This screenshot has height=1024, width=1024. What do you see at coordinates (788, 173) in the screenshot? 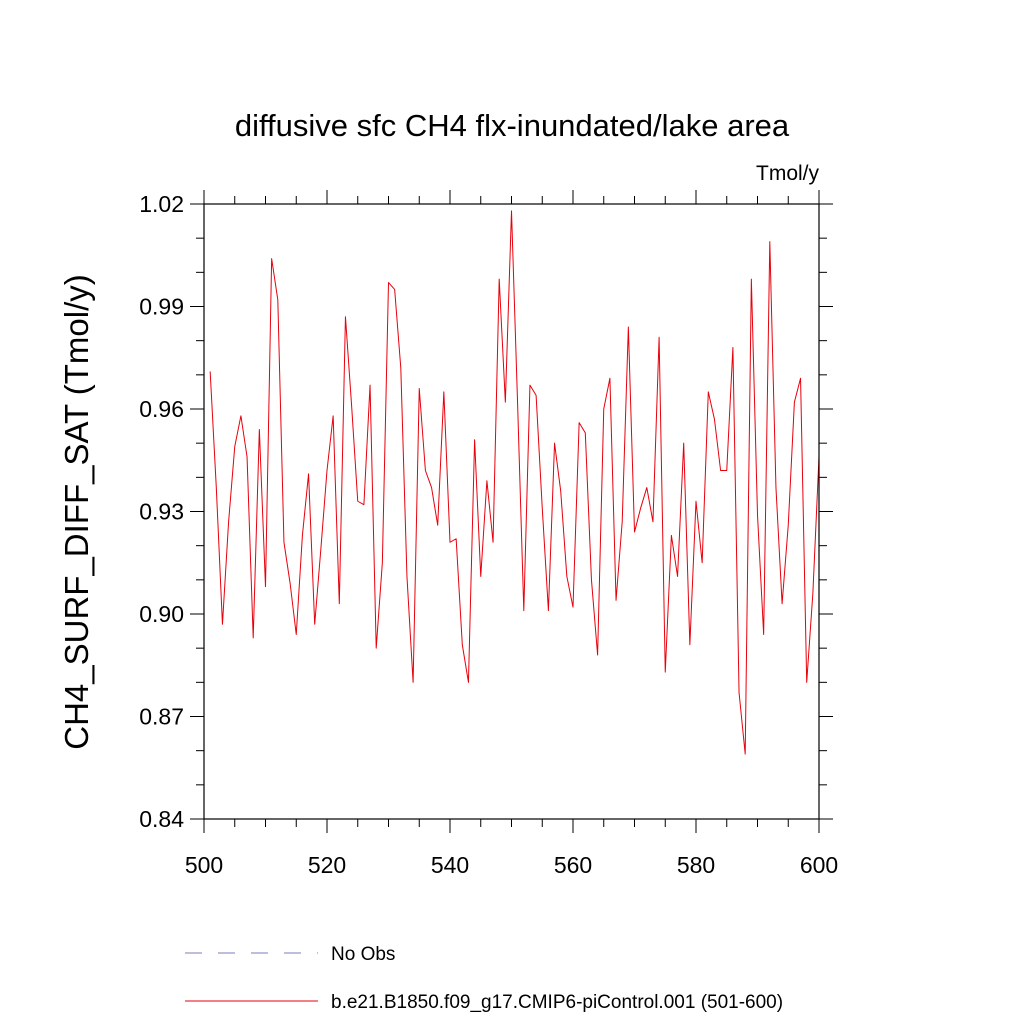
I see `units-label: Tmol/y` at bounding box center [788, 173].